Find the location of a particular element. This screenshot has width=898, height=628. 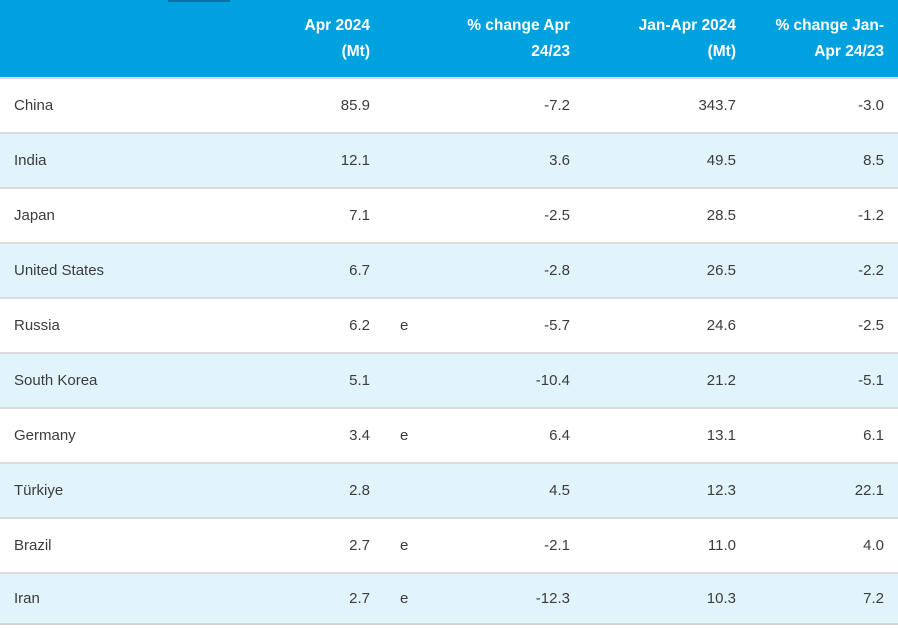

header-jan-apr-line2: (Mt) is located at coordinates (721, 51).